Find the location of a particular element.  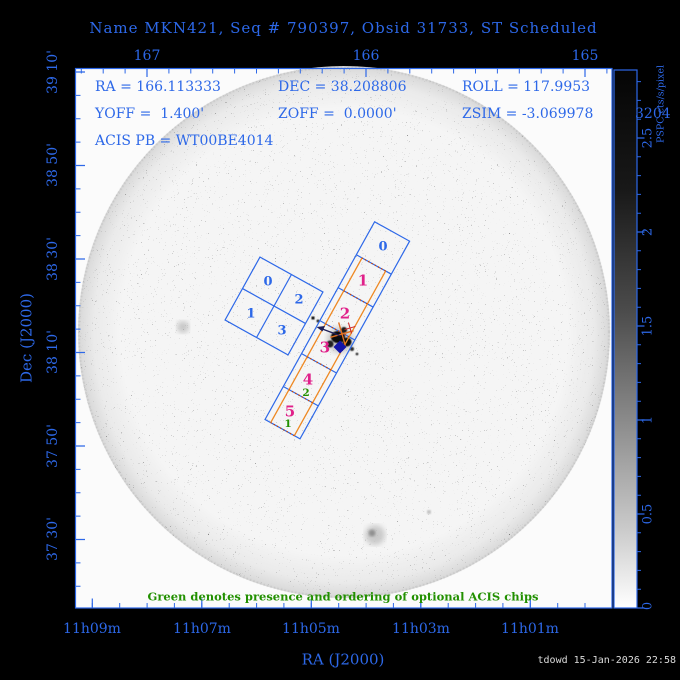

left-tick-5: 37 30' is located at coordinates (53, 539).